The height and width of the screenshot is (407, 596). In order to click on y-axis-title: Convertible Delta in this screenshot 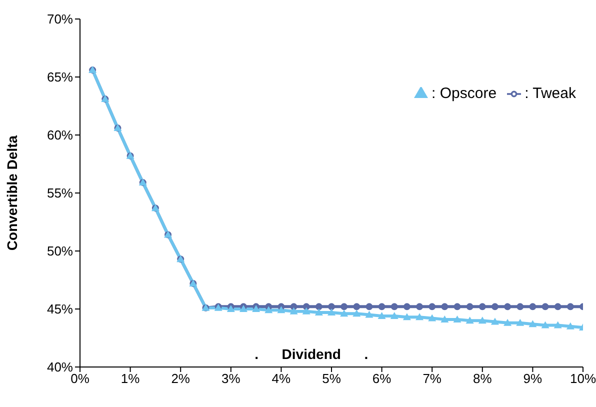, I will do `click(12, 193)`.